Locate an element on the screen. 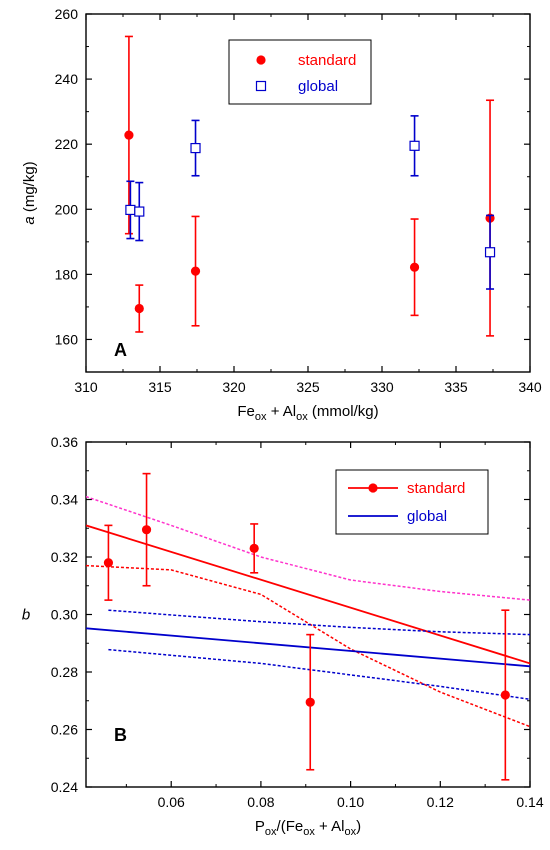  y-tick-label: 0.30 is located at coordinates (64, 615).